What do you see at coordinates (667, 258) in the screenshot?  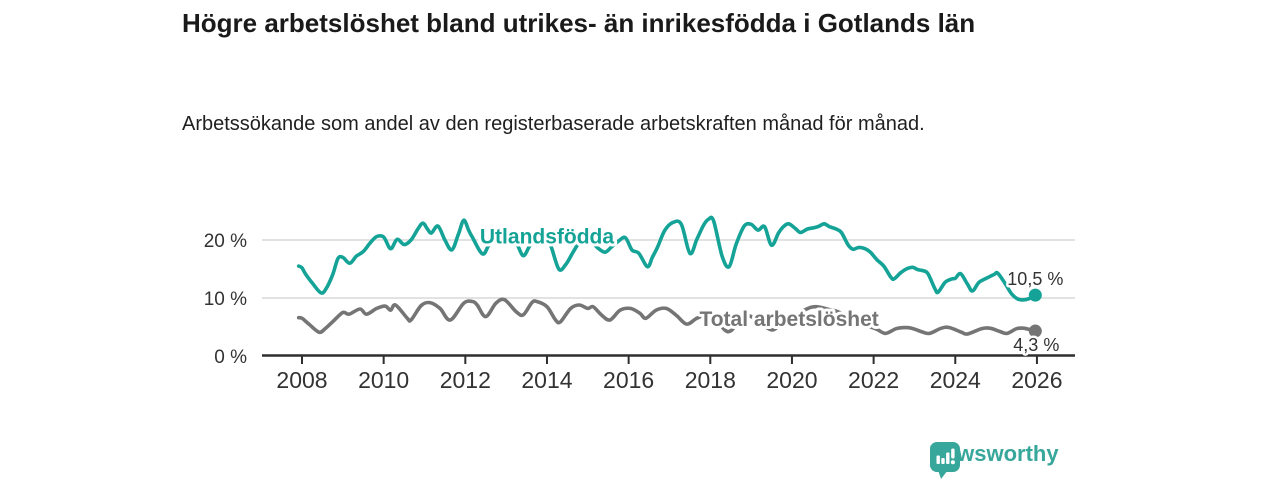 I see `utlandsfodda-line` at bounding box center [667, 258].